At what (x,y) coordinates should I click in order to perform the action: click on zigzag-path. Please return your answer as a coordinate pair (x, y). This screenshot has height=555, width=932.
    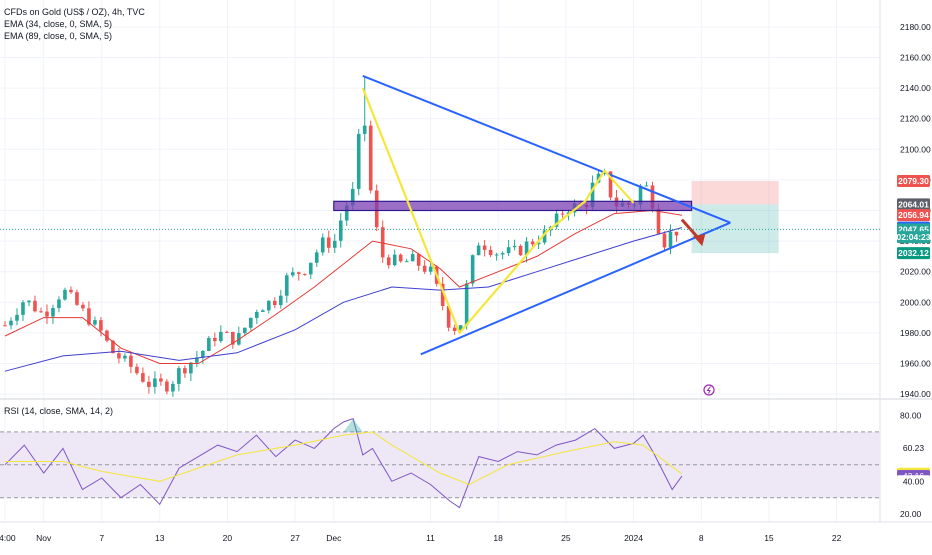
    Looking at the image, I should click on (498, 210).